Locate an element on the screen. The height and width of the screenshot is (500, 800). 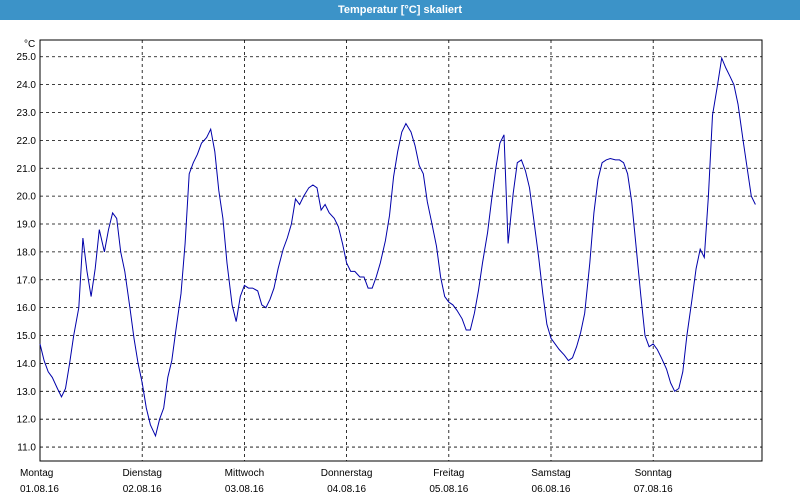
x-tick-day-label: Donnerstag is located at coordinates (347, 473).